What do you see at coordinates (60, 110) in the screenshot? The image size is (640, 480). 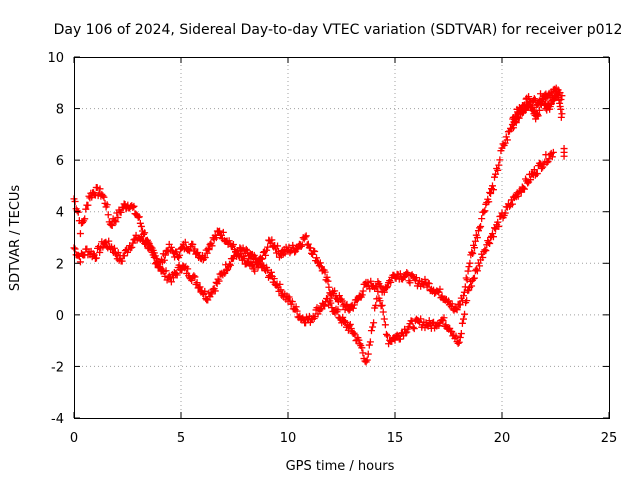 I see `y-tick-label: 8` at bounding box center [60, 110].